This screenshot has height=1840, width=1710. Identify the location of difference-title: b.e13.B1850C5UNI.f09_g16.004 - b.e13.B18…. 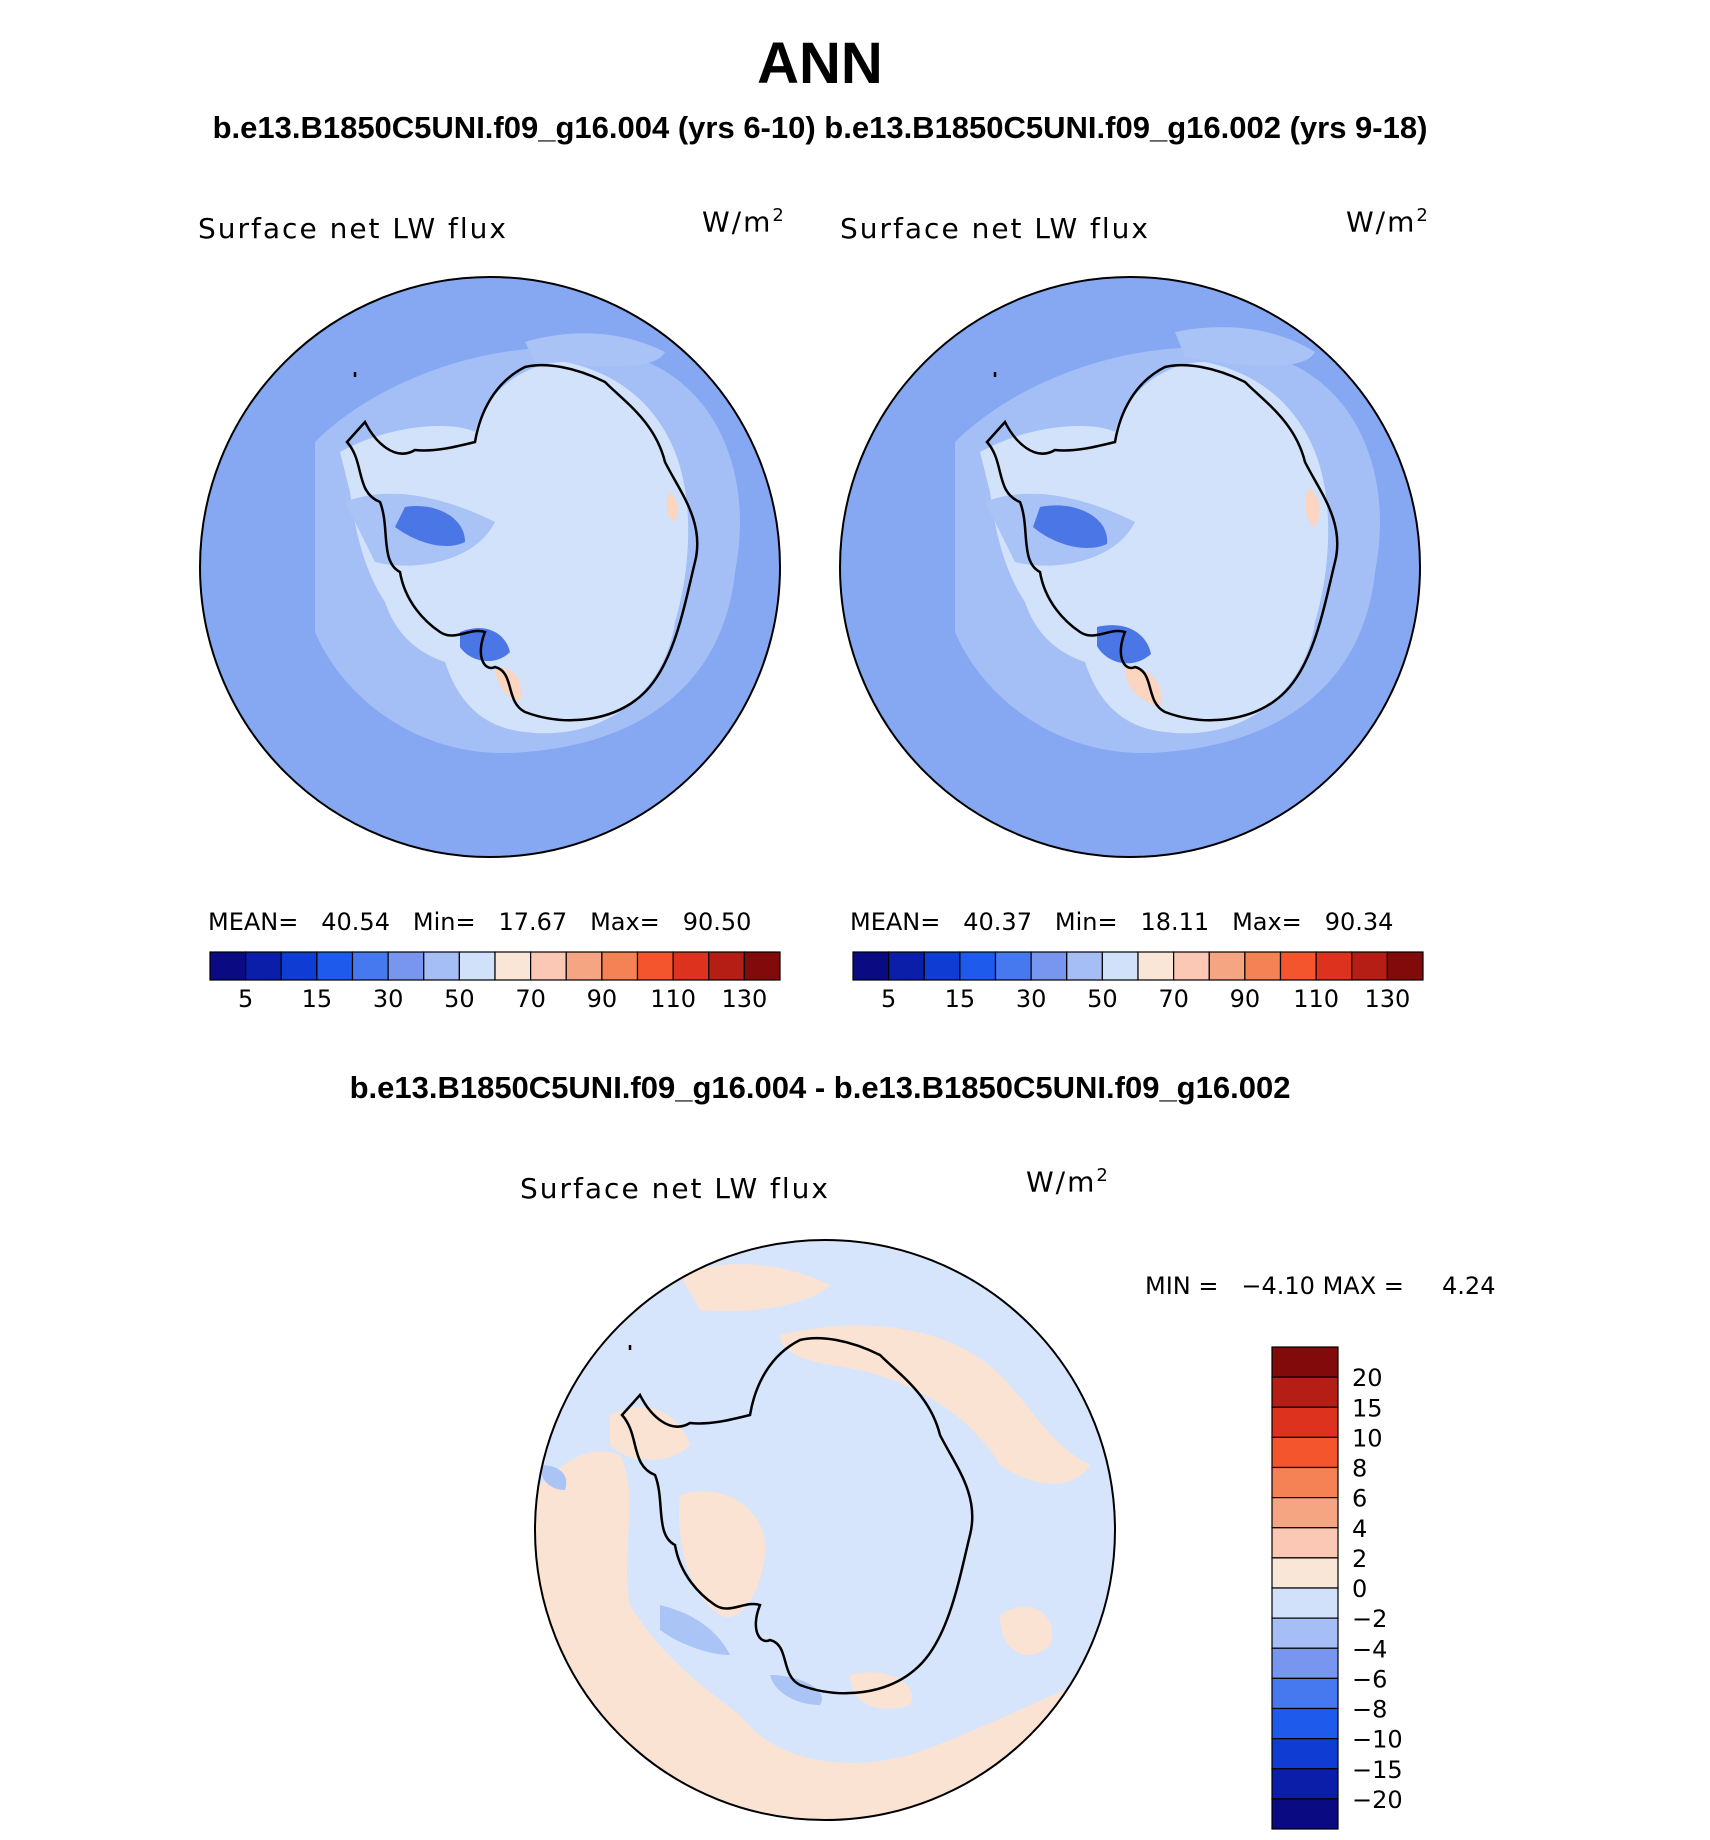
(820, 1087).